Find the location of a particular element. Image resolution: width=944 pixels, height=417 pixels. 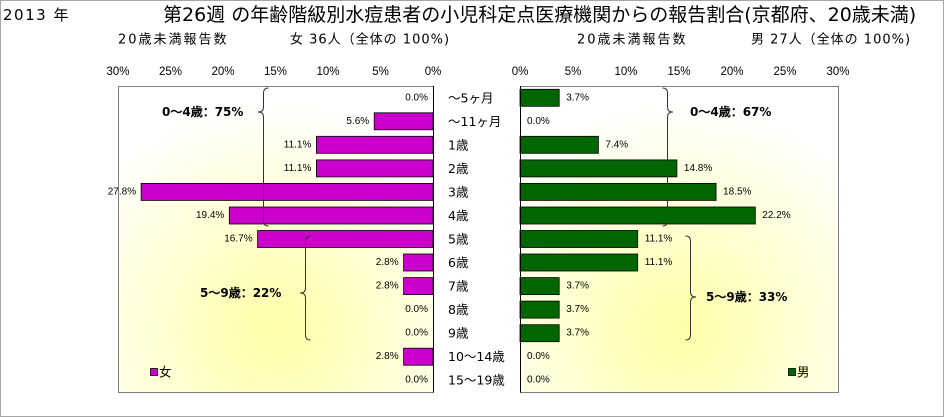

female-axis-tick-label: 5% is located at coordinates (380, 72).